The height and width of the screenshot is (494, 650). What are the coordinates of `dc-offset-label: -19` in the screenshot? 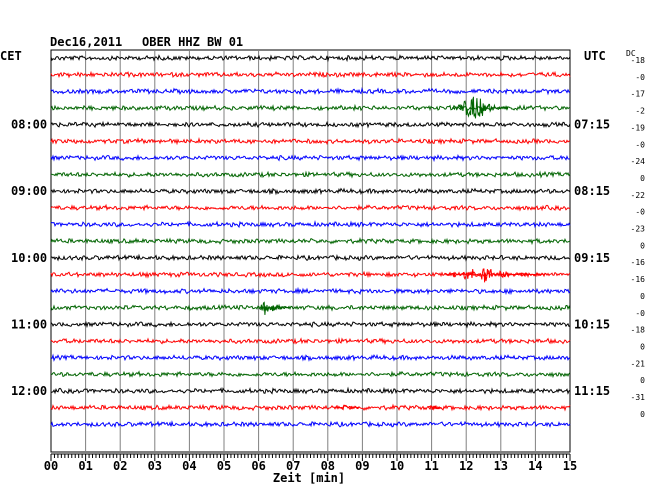 It's located at (638, 127).